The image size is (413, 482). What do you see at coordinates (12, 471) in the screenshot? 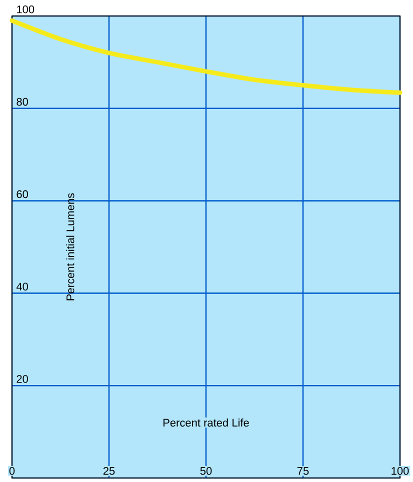
I see `x-tick-label: 0` at bounding box center [12, 471].